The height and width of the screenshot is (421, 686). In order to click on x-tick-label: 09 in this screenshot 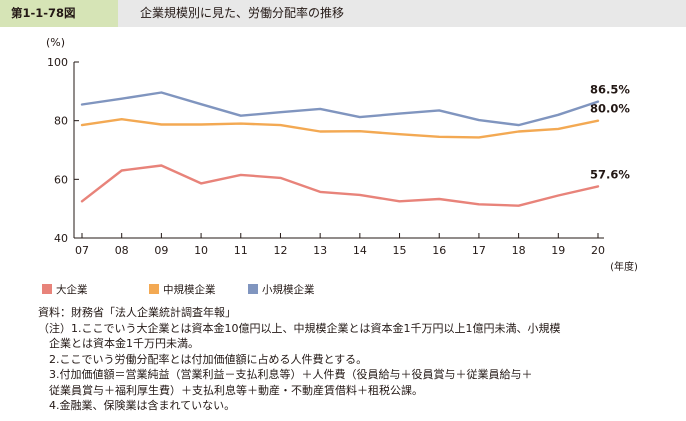, I will do `click(161, 250)`.